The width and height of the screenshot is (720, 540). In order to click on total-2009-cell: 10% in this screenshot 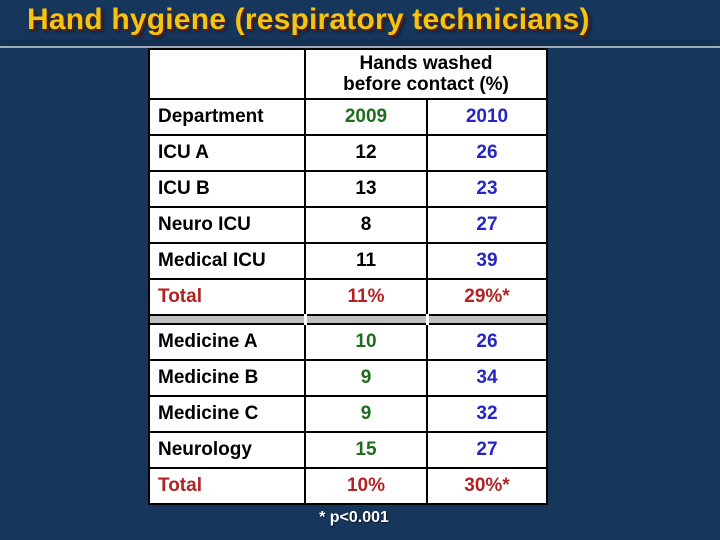, I will do `click(366, 486)`.